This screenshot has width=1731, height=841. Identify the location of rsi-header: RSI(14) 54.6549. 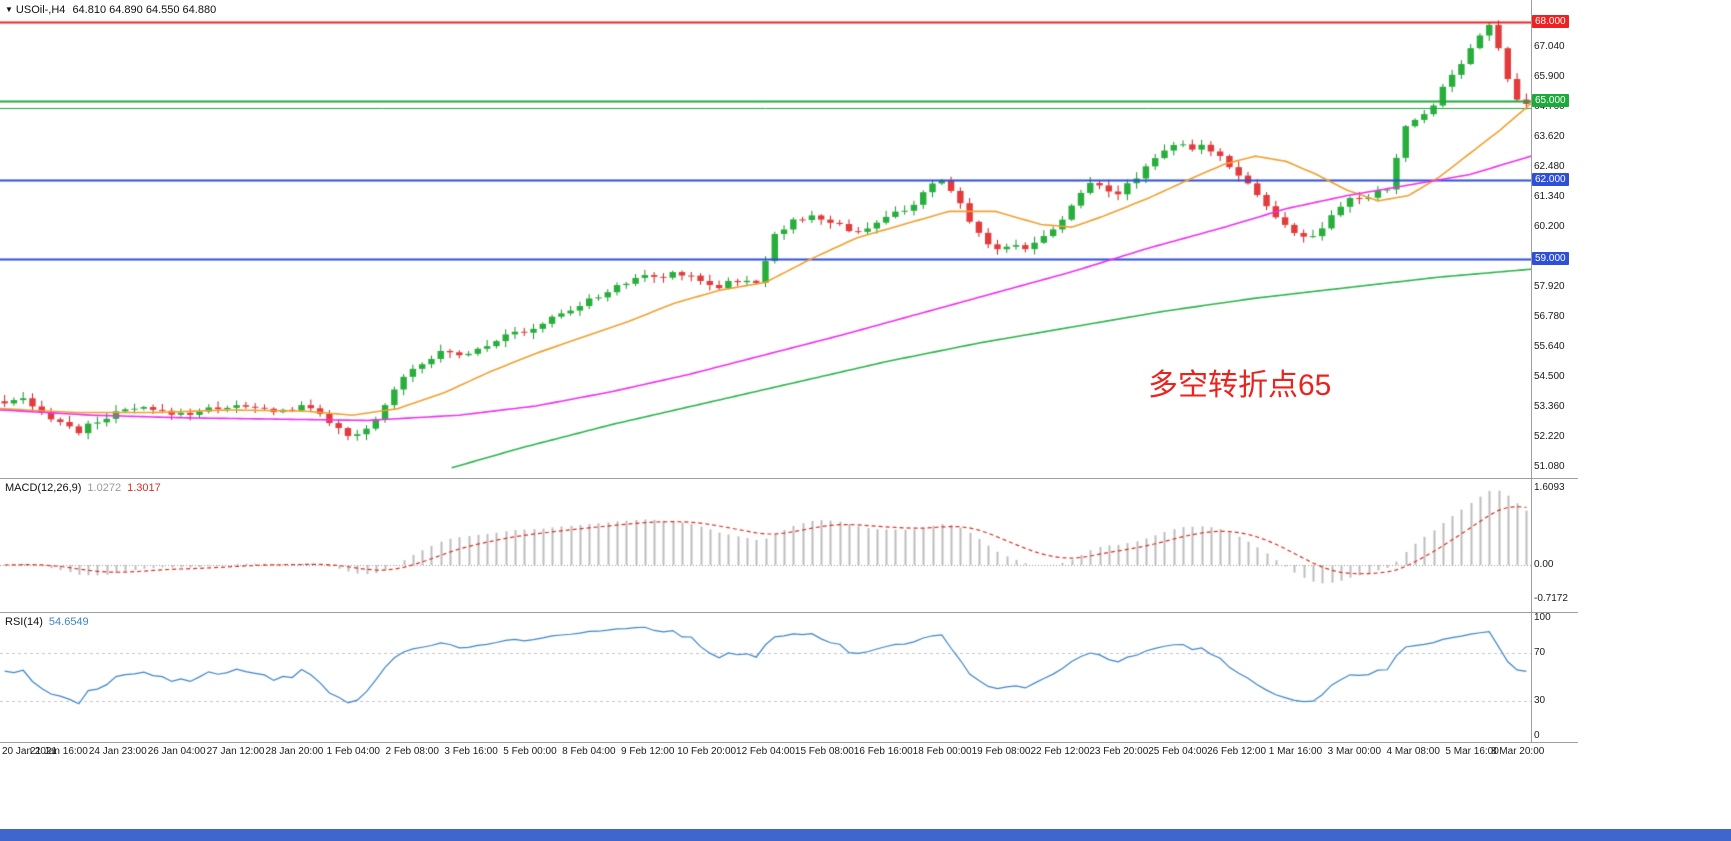
(47, 622).